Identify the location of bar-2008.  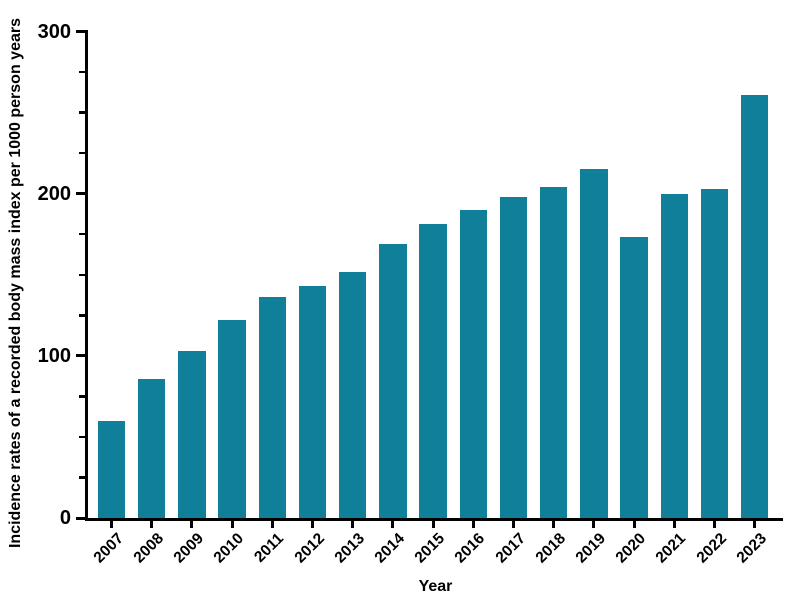
(151, 448).